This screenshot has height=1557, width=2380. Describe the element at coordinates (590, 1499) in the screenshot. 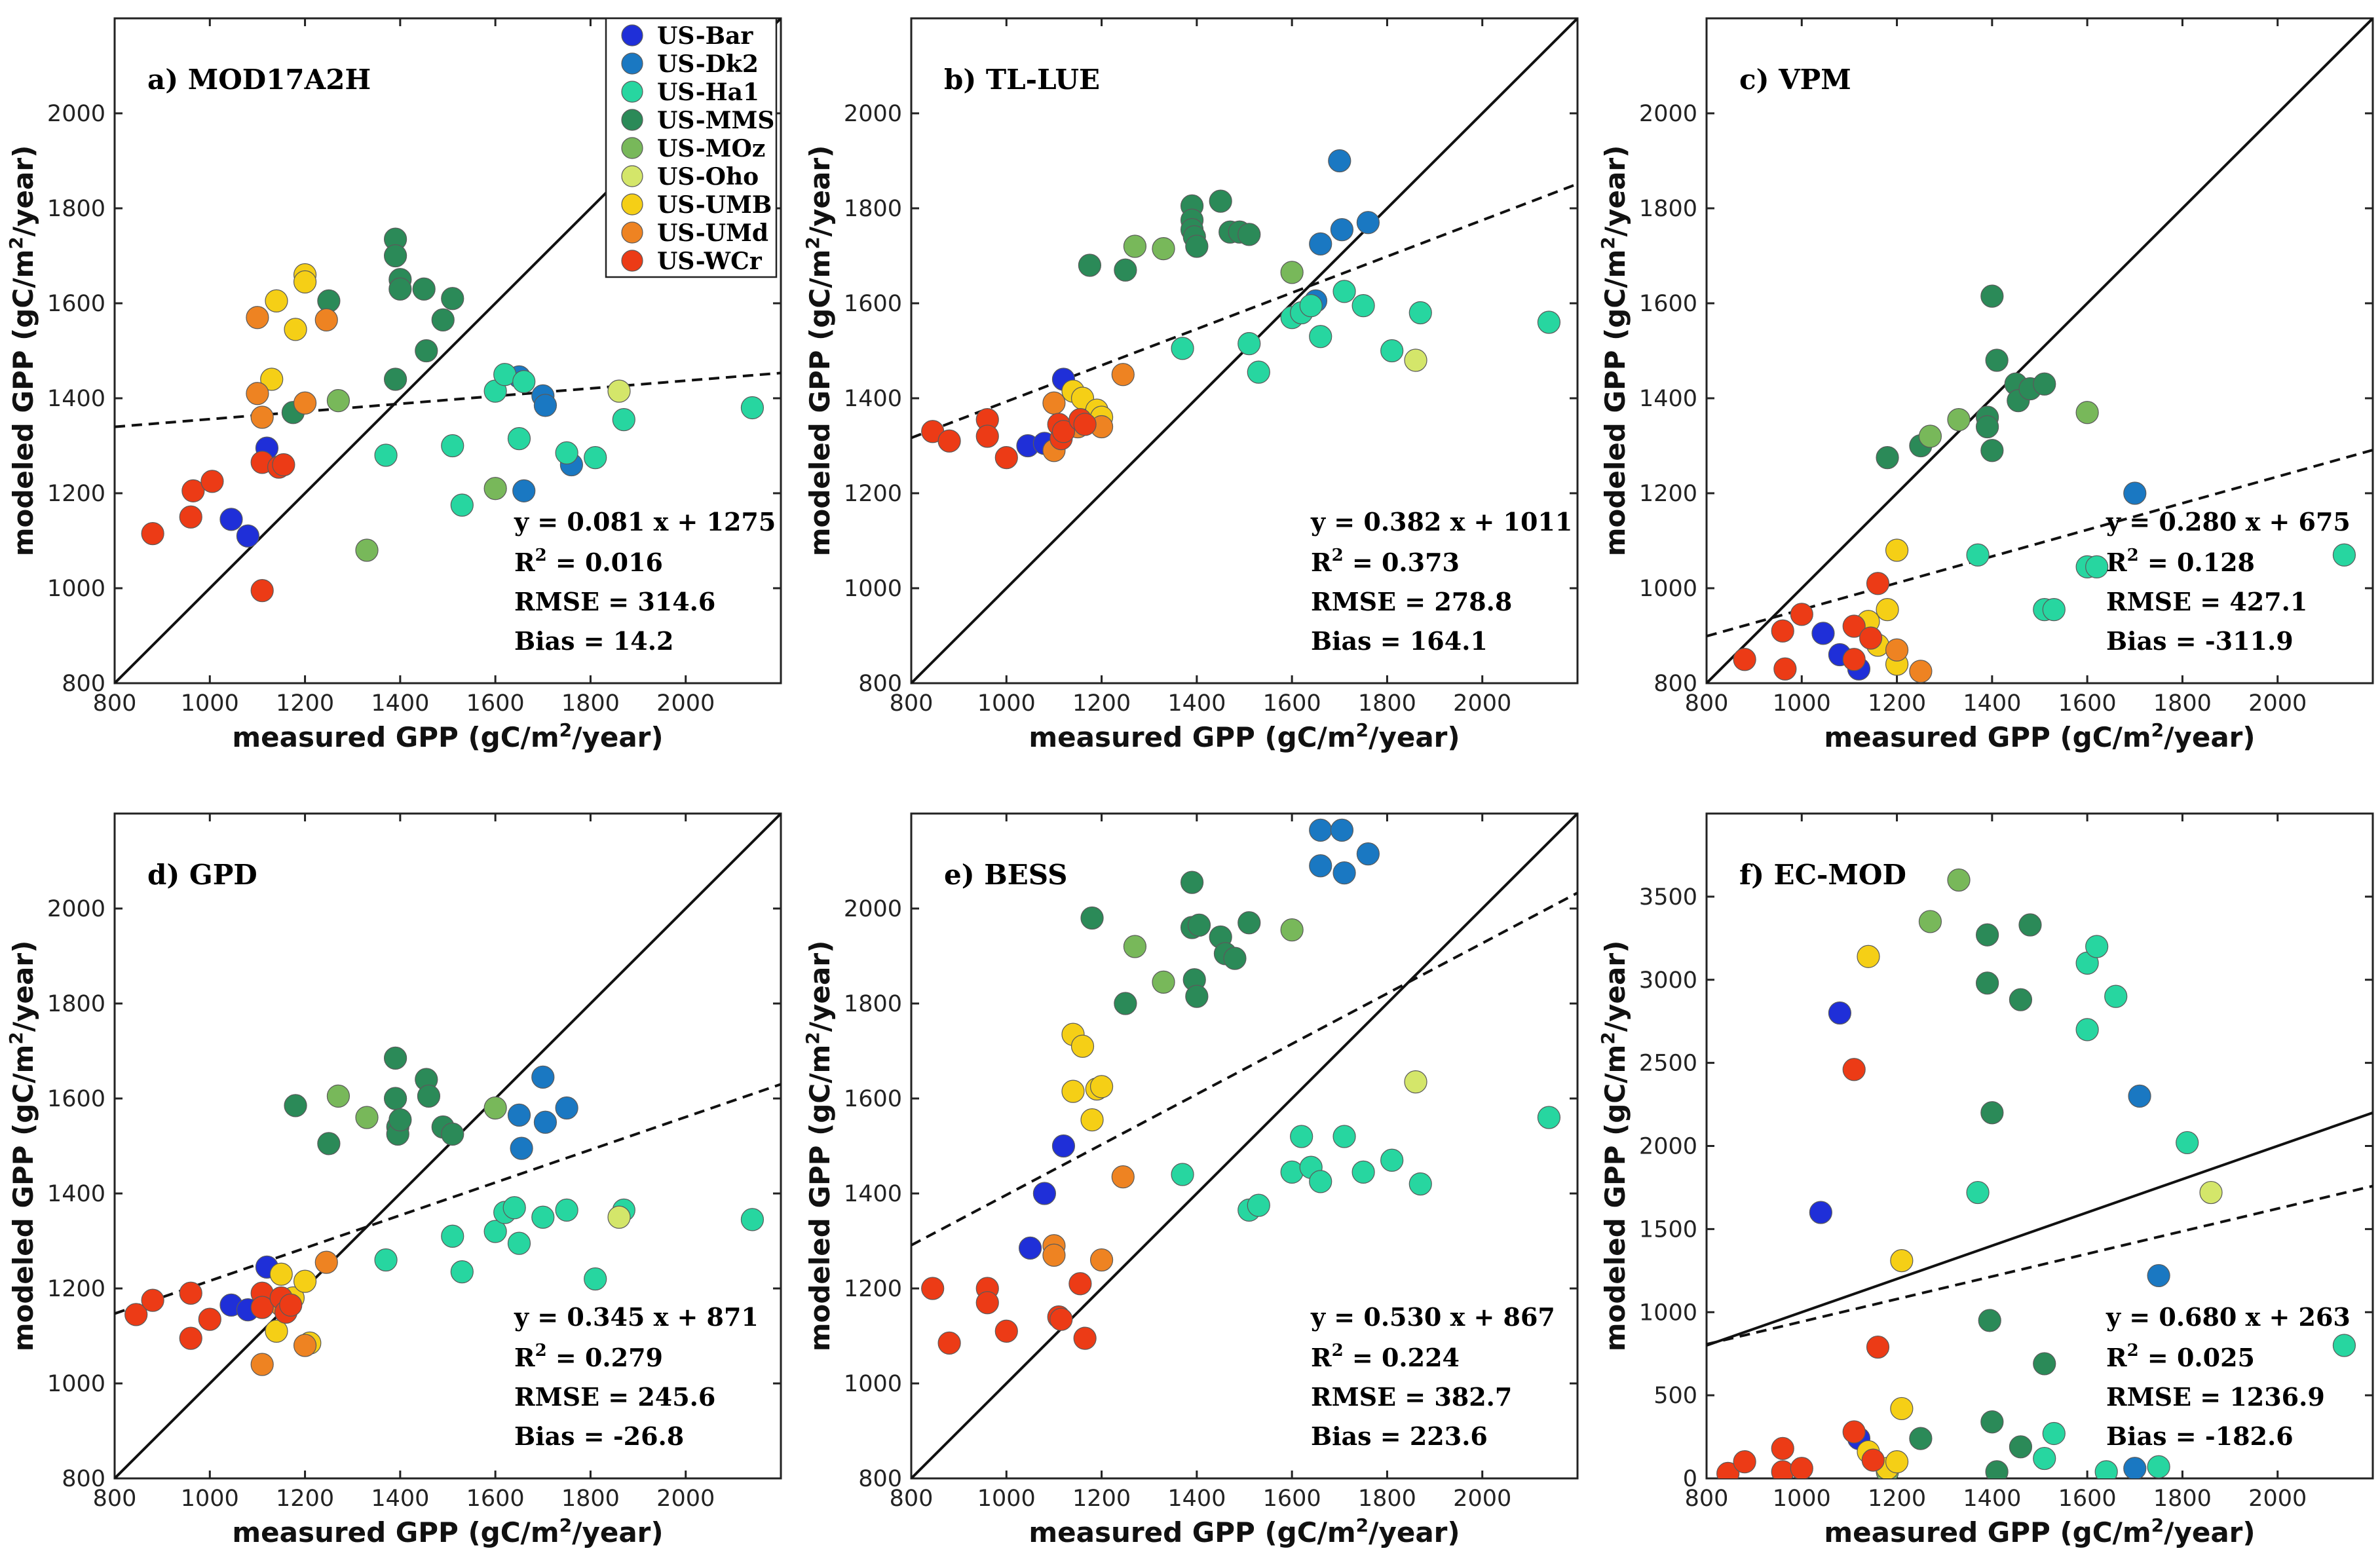

I see `x-tick-label: 1800` at that location.